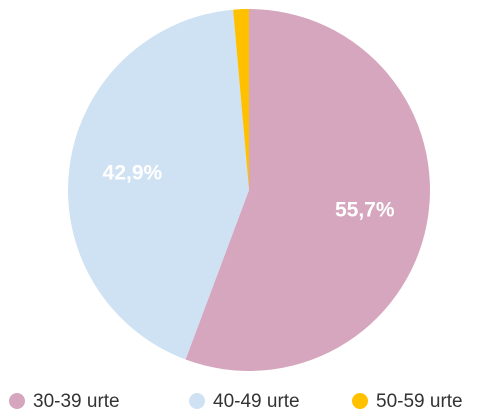 Image resolution: width=491 pixels, height=416 pixels. I want to click on legend-label: 30-39 urte, so click(76, 401).